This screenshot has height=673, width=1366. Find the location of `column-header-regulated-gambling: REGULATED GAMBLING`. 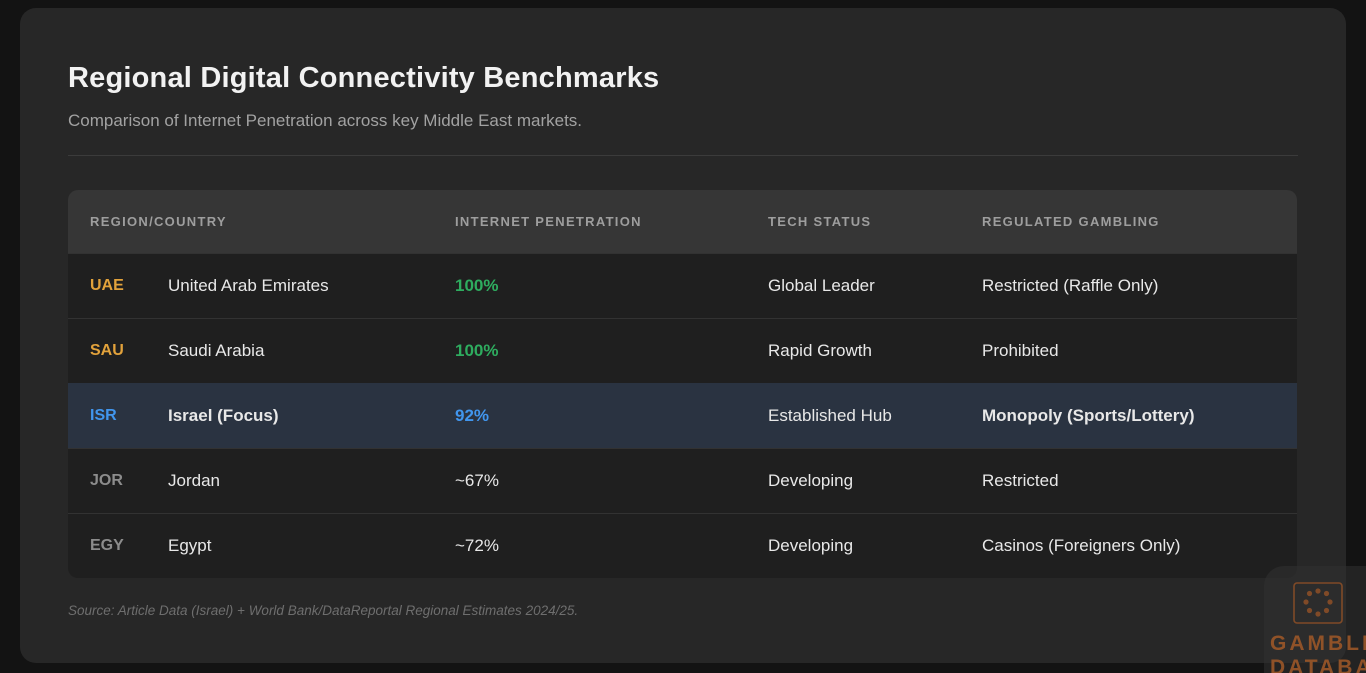

column-header-regulated-gambling: REGULATED GAMBLING is located at coordinates (1071, 221).